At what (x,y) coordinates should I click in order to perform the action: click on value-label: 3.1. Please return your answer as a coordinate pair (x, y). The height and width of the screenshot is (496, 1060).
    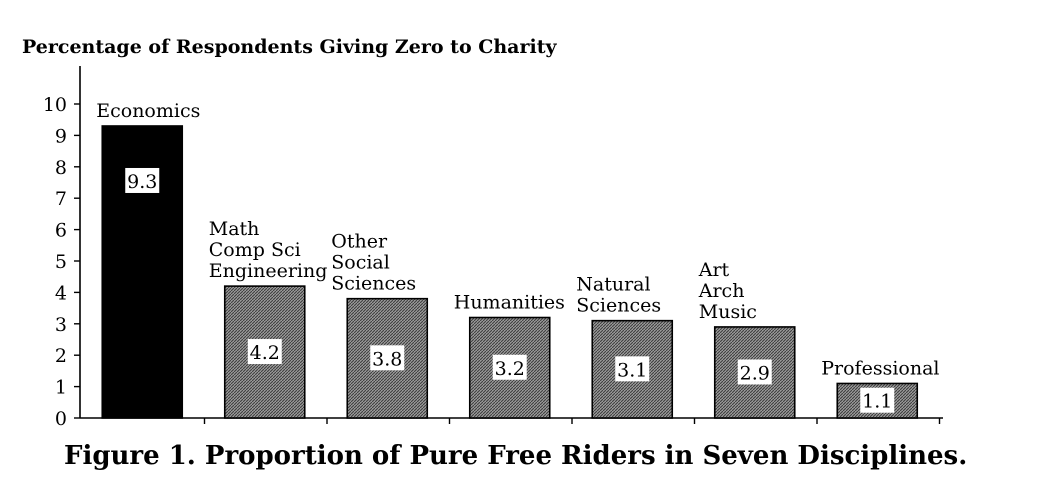
    Looking at the image, I should click on (632, 370).